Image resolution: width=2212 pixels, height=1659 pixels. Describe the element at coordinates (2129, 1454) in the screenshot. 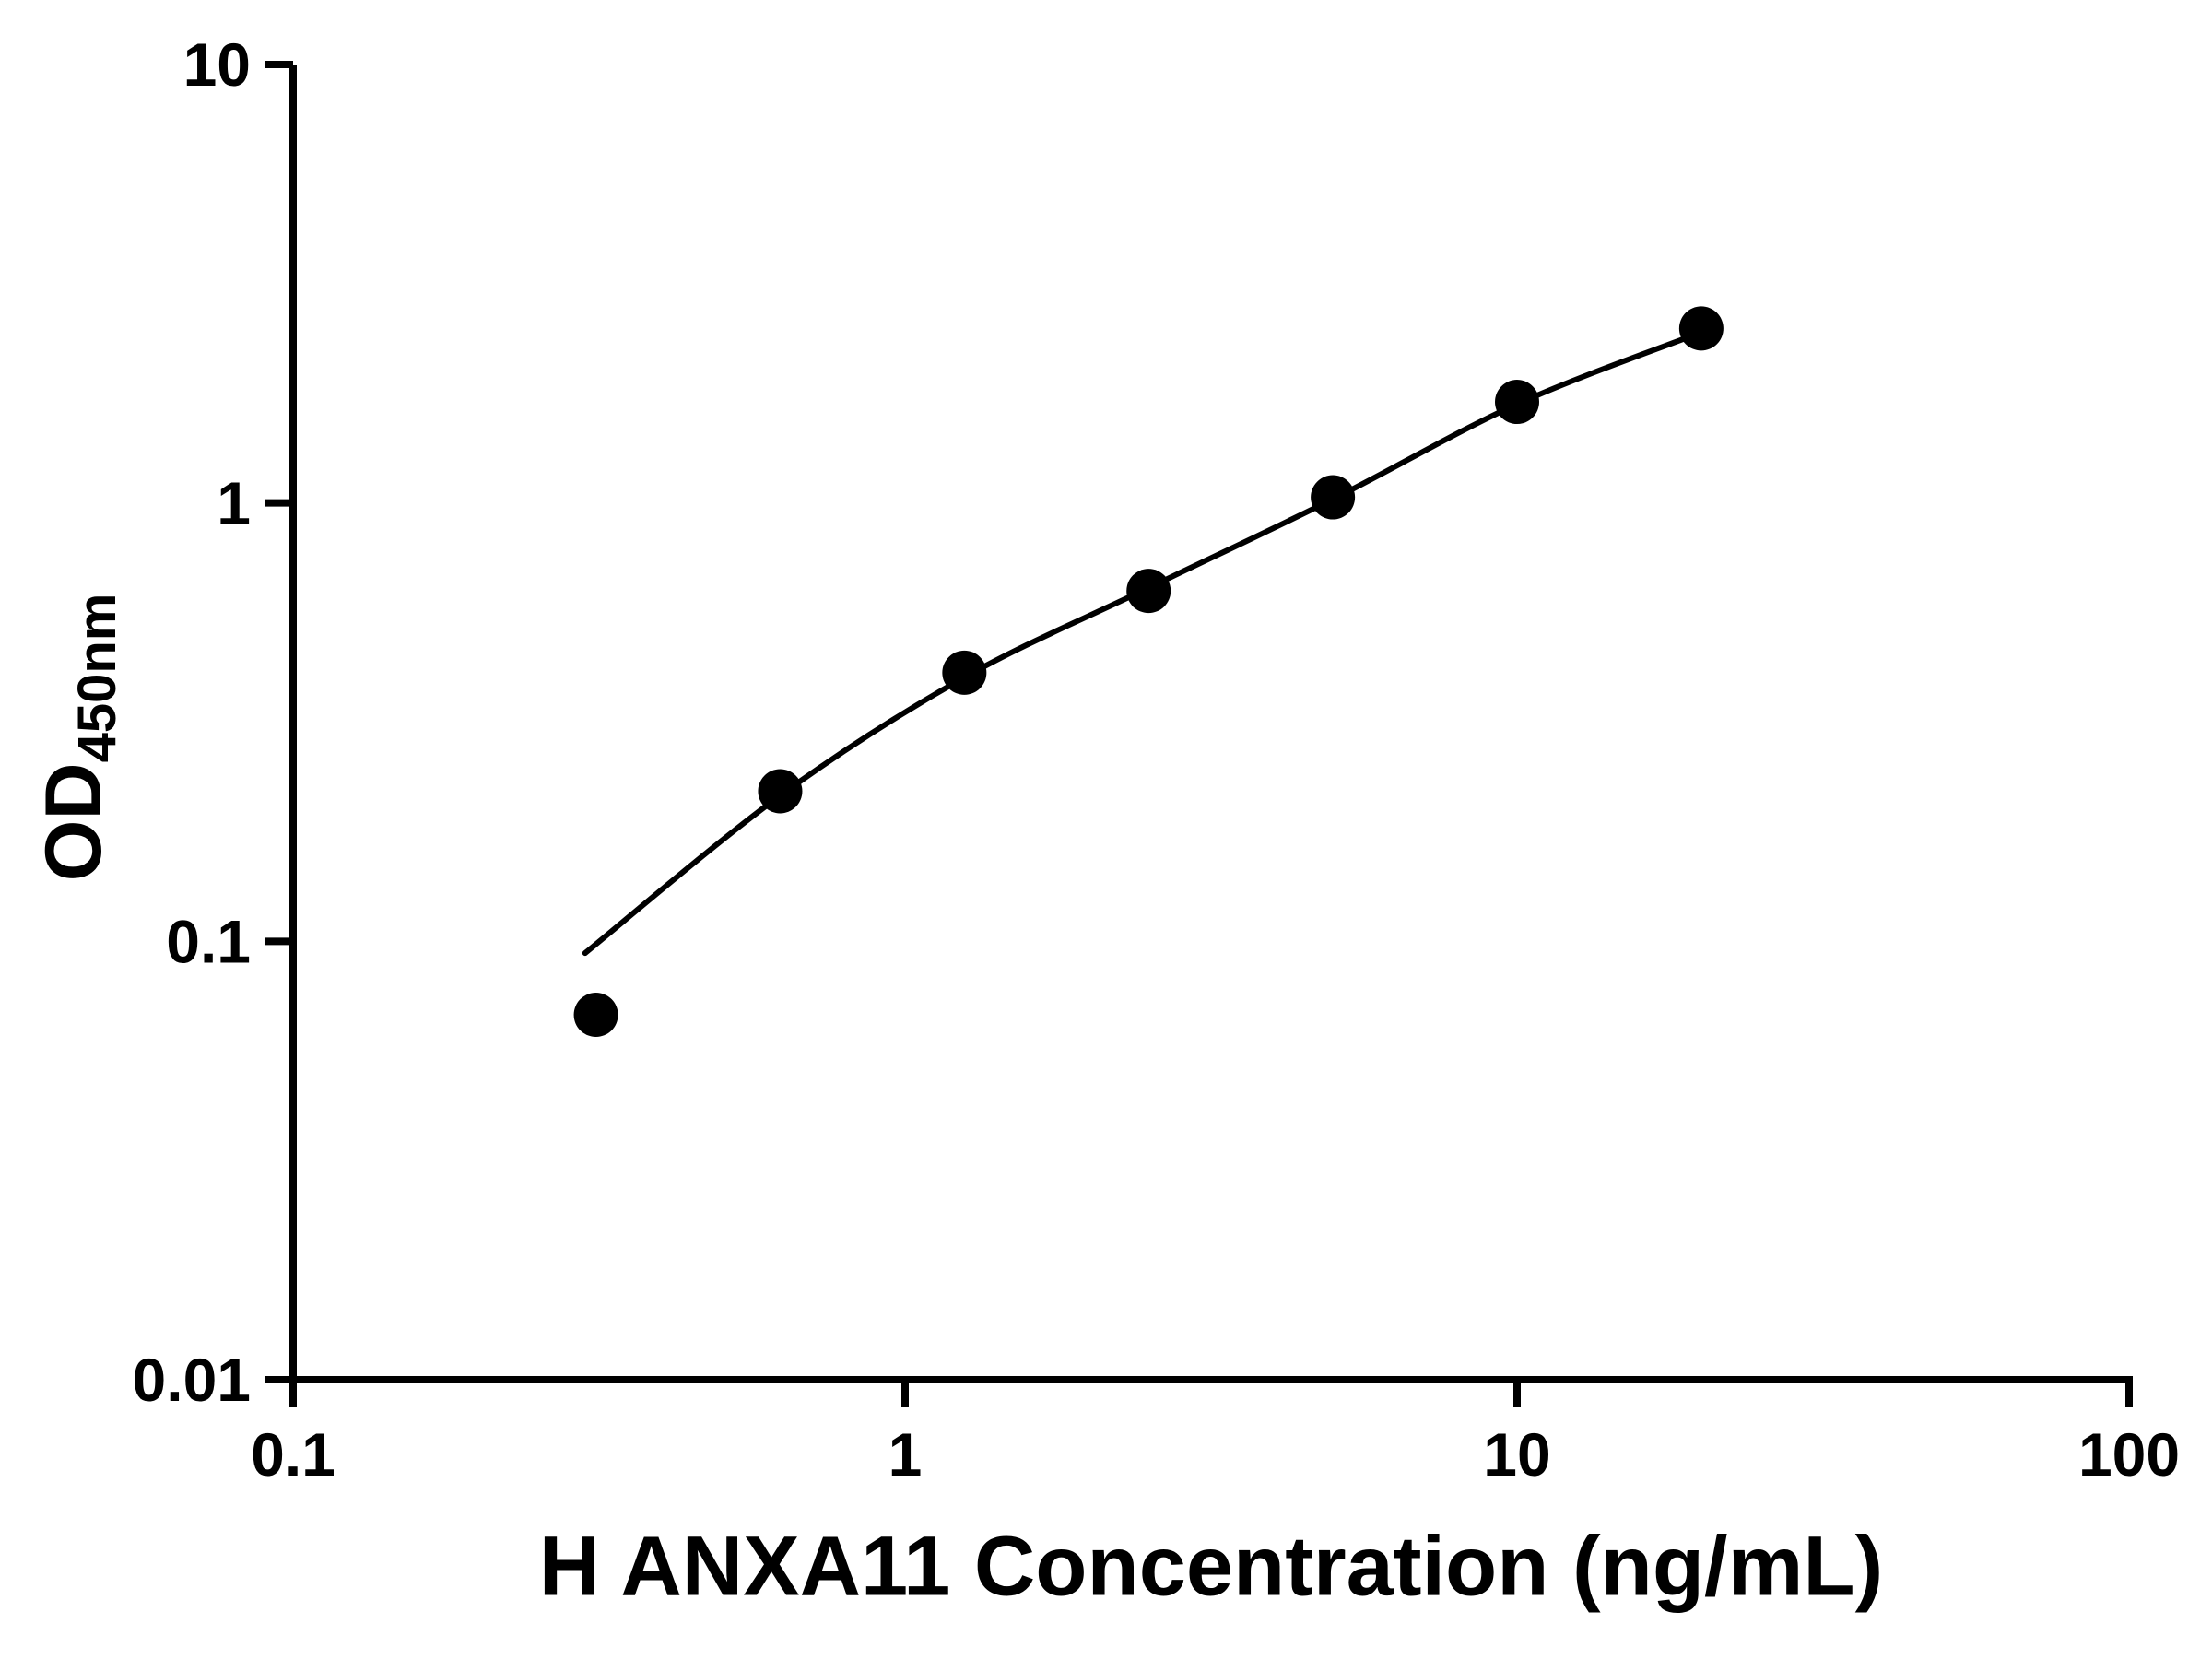

I see `x-tick-label: 100` at that location.